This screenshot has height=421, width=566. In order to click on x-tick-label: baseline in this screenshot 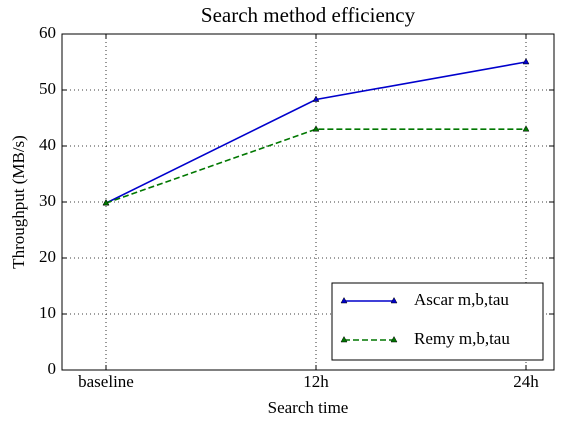, I will do `click(106, 381)`.